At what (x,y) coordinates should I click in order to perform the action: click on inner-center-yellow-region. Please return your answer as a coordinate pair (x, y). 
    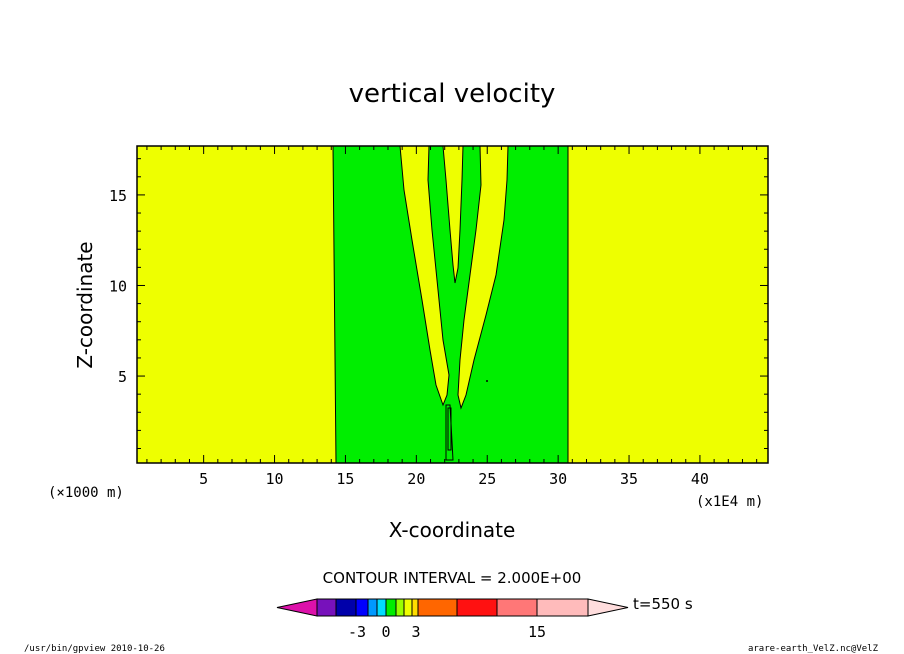
    Looking at the image, I should click on (453, 214).